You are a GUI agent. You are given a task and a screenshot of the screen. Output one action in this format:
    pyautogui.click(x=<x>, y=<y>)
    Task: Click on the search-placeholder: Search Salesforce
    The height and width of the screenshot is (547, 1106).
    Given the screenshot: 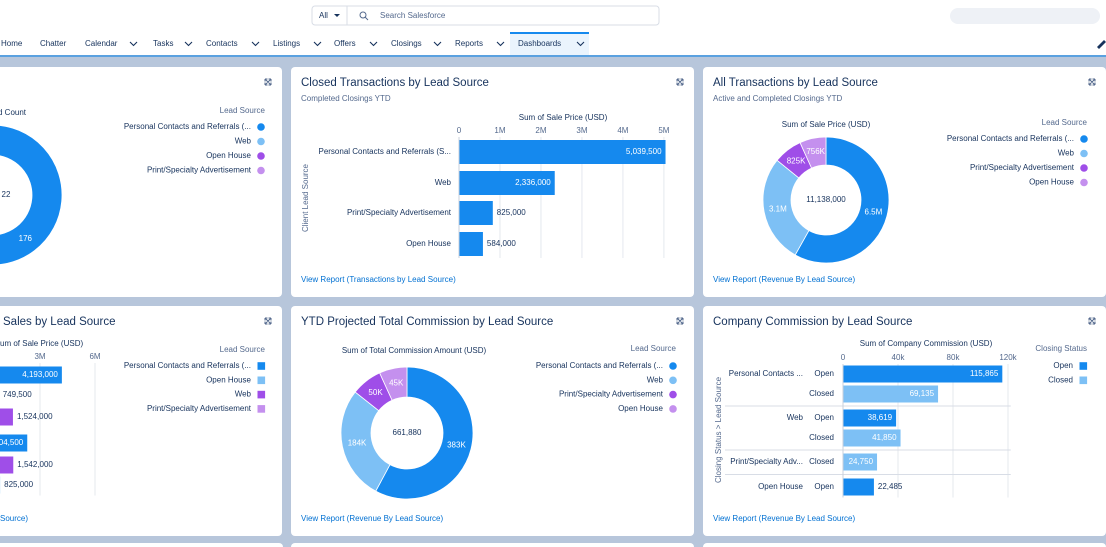 What is the action you would take?
    pyautogui.click(x=413, y=15)
    